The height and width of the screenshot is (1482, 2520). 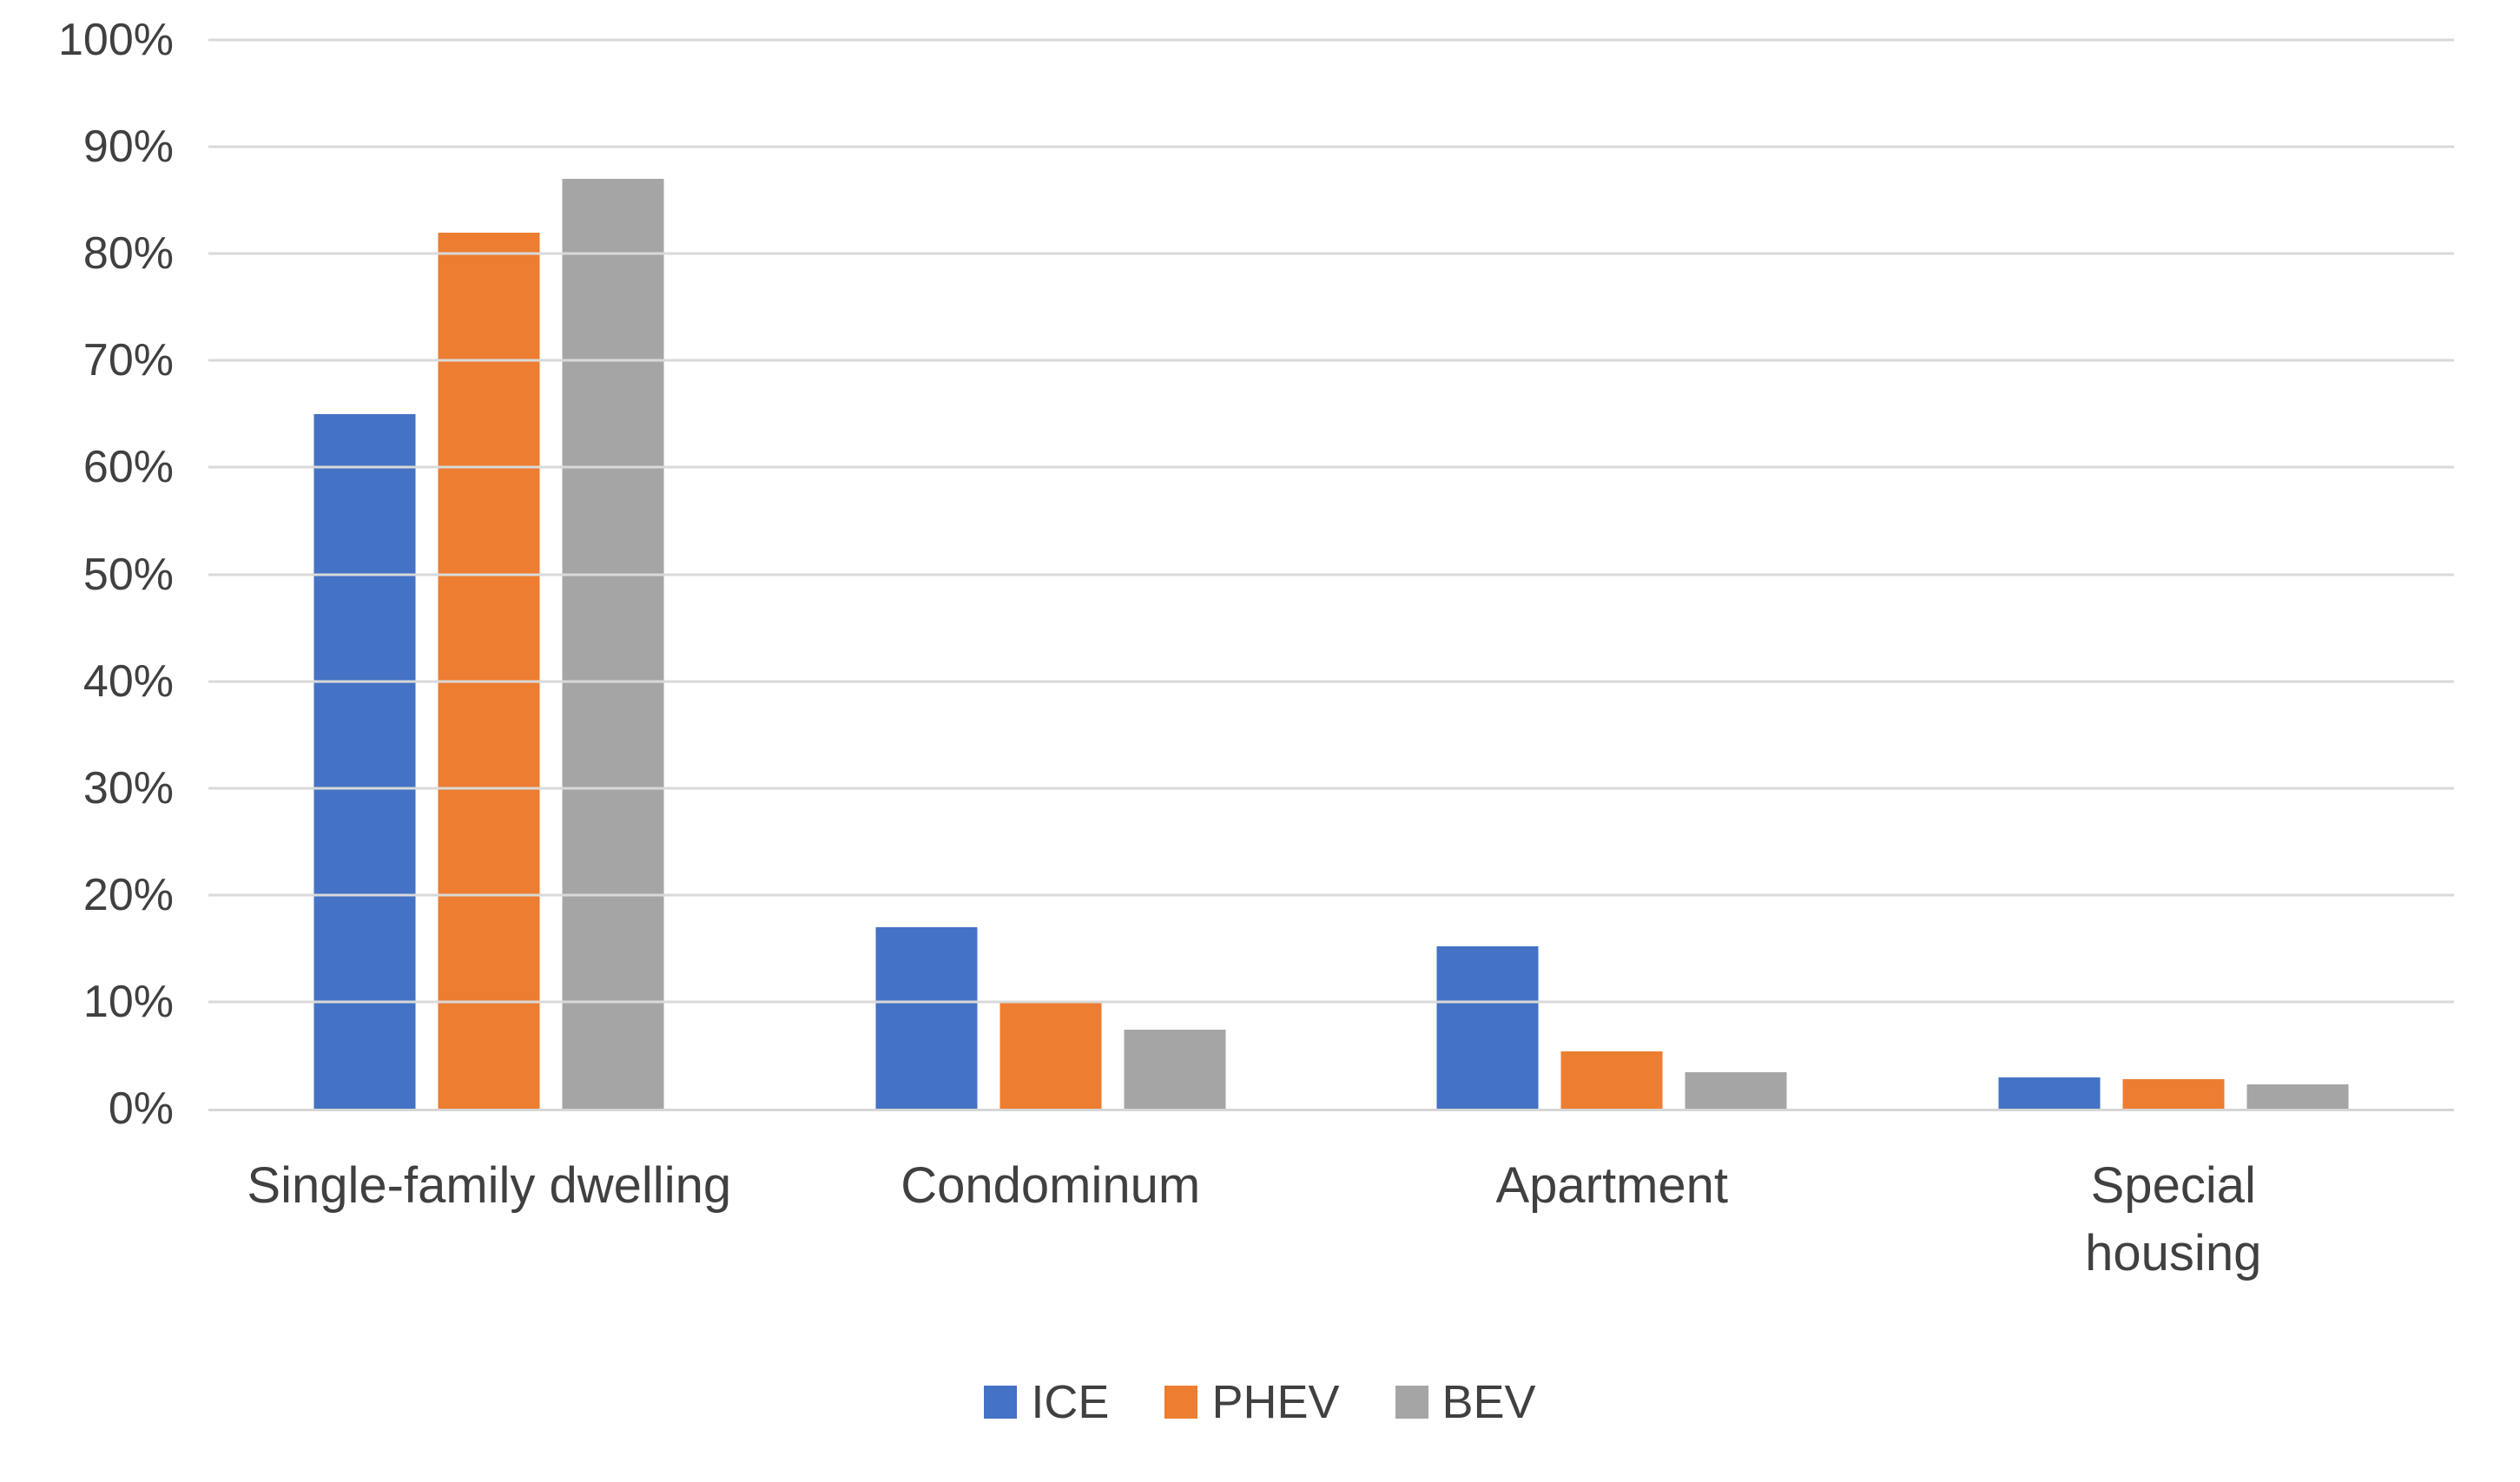 I want to click on y-tick-label: 80%, so click(x=128, y=254).